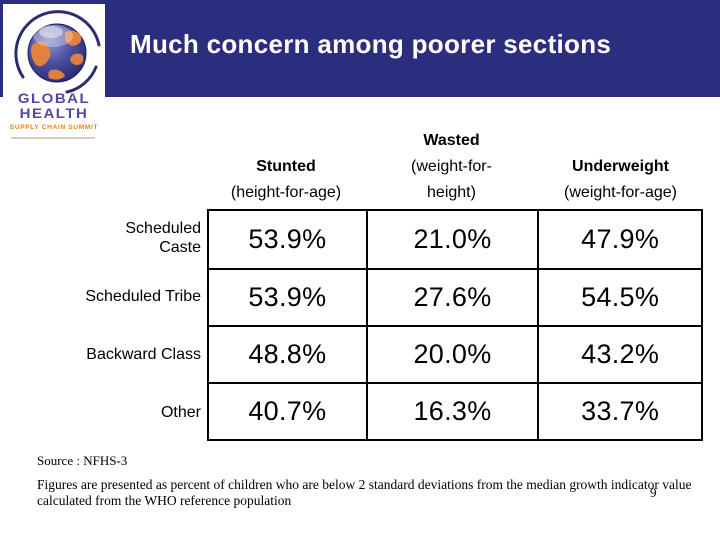 This screenshot has width=720, height=540. Describe the element at coordinates (53, 138) in the screenshot. I see `logo-shadow-line` at that location.